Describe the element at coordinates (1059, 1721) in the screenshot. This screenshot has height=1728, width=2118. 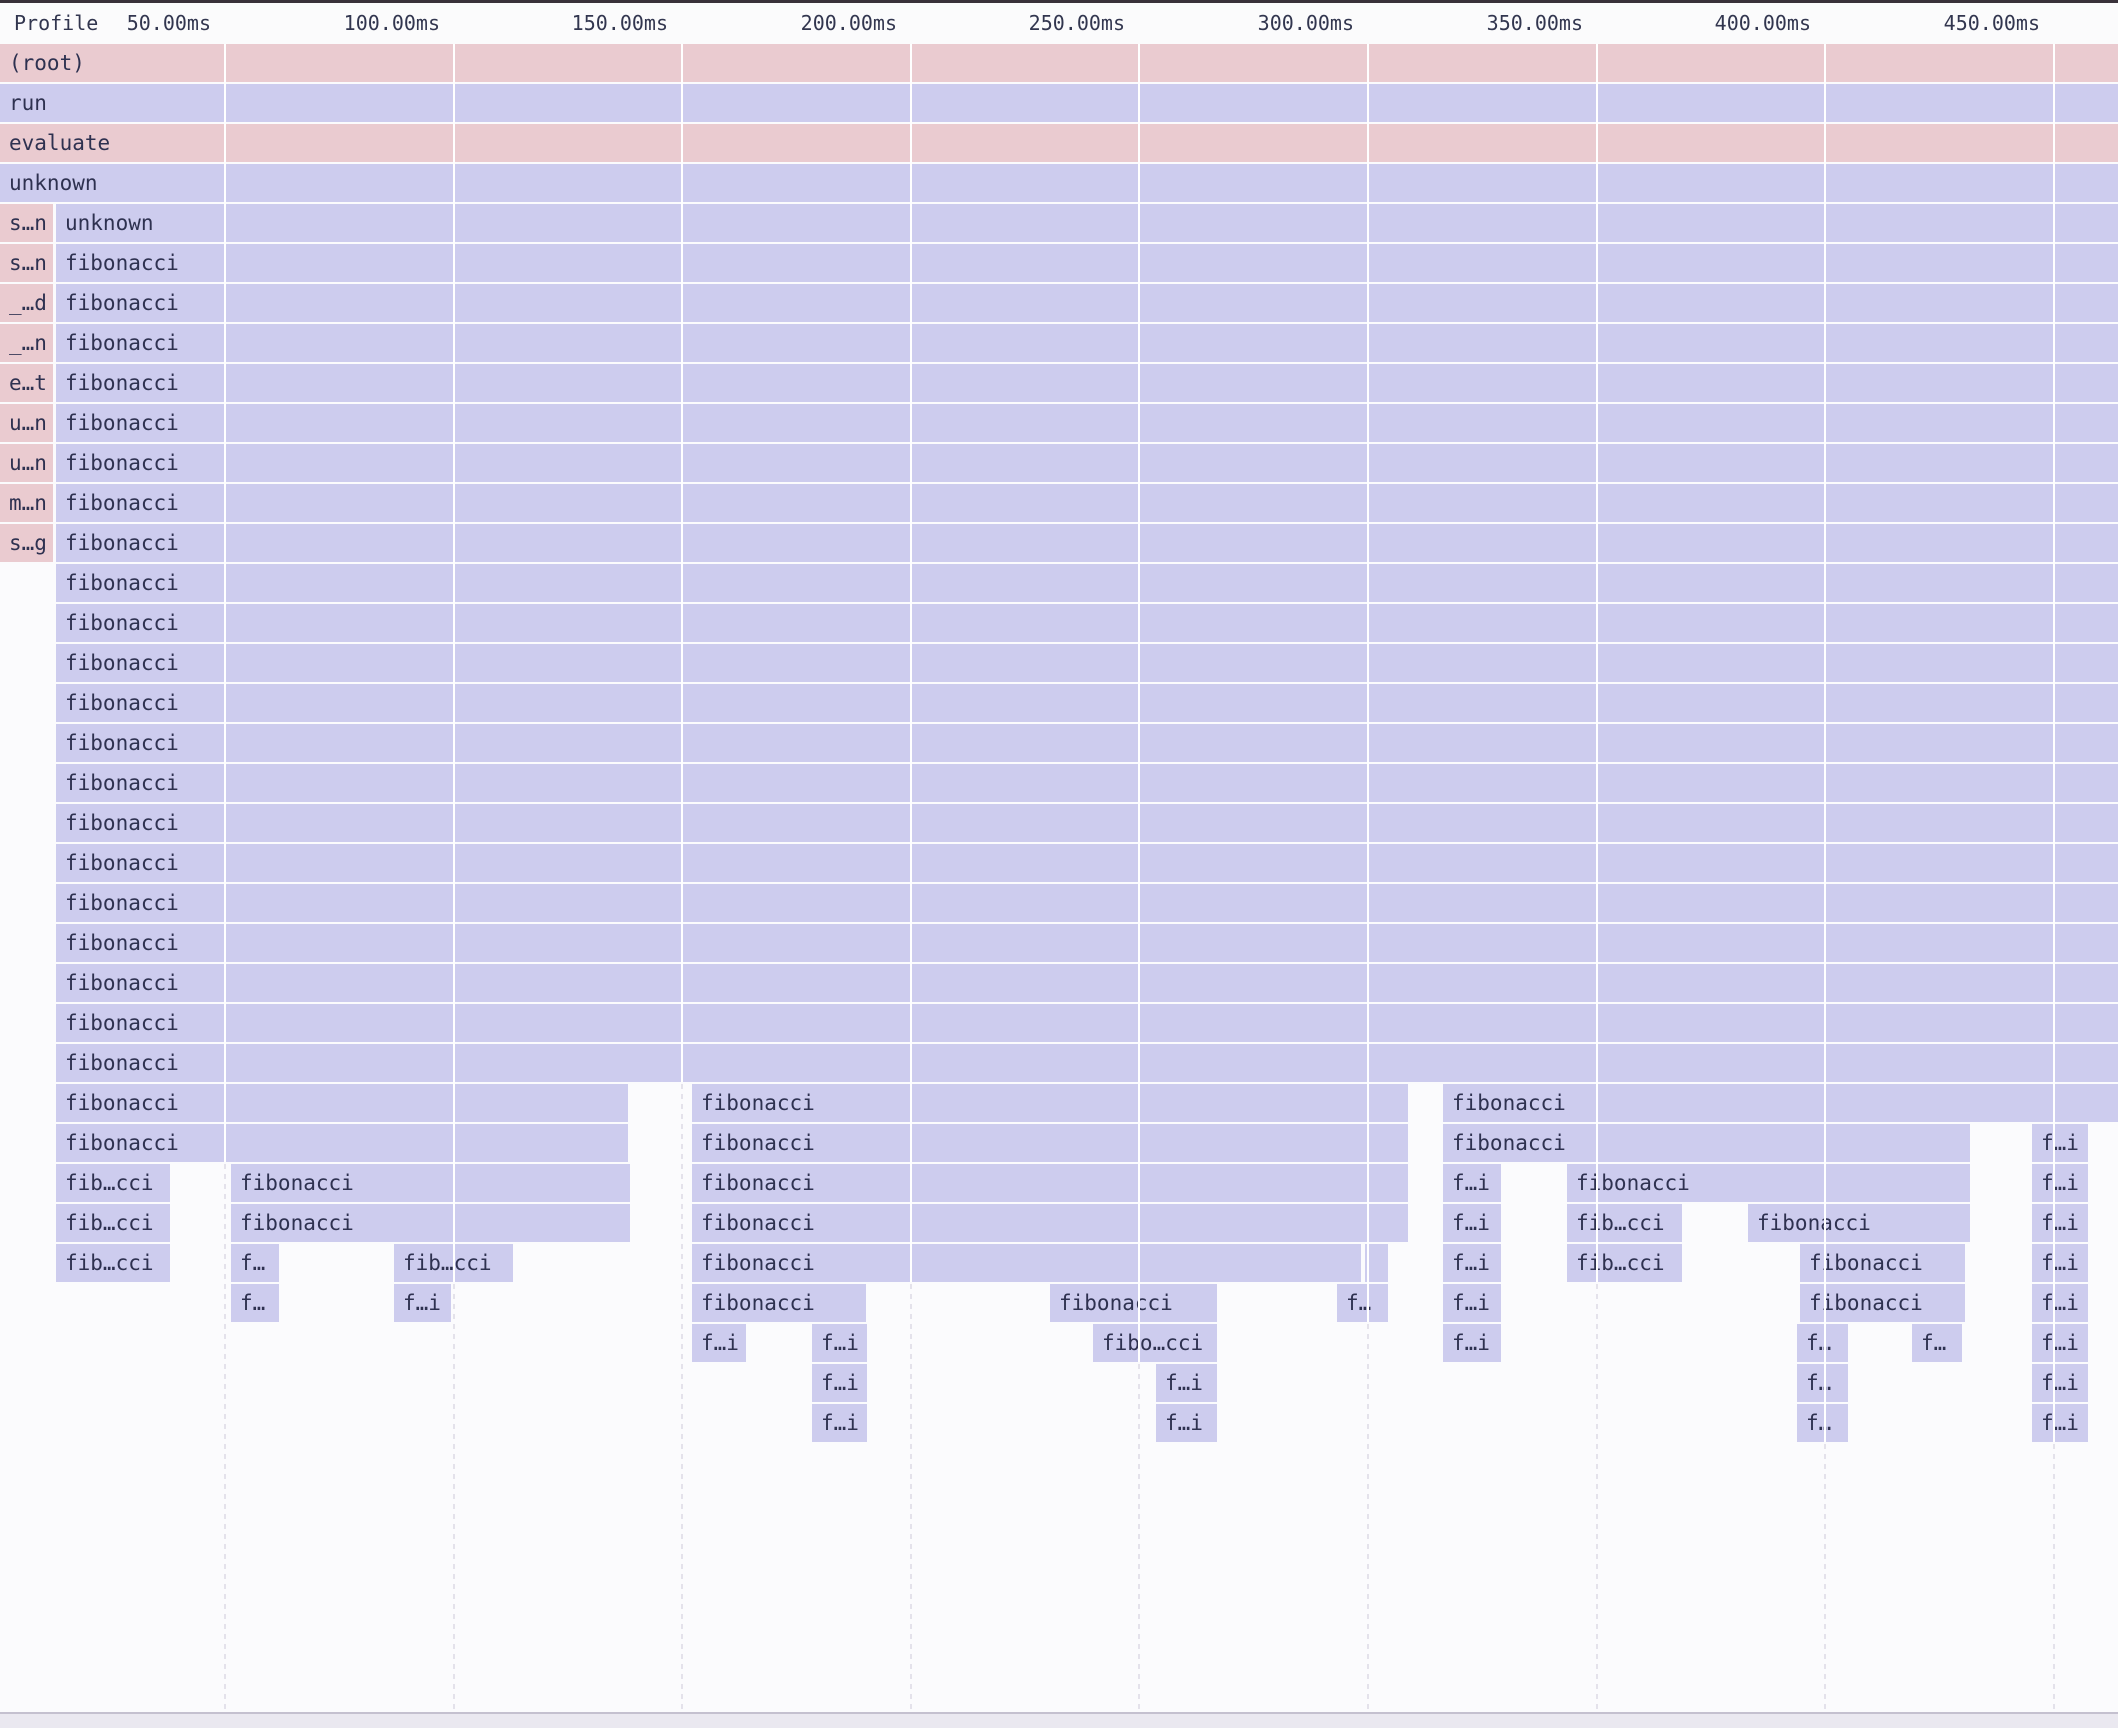
I see `bottom-scrollbar-track` at that location.